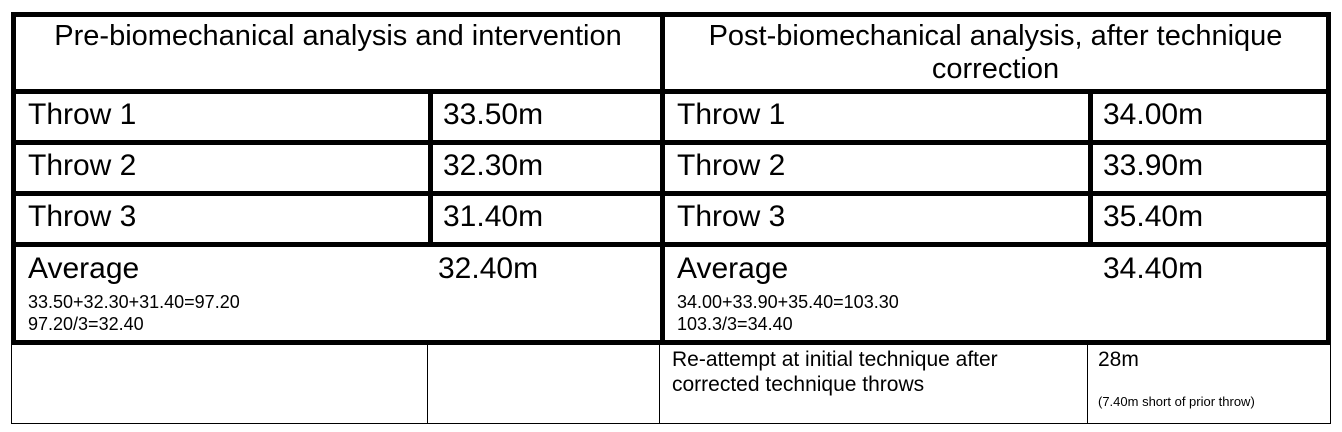 This screenshot has width=1342, height=432. I want to click on post-throw-3-label: Throw 3, so click(874, 219).